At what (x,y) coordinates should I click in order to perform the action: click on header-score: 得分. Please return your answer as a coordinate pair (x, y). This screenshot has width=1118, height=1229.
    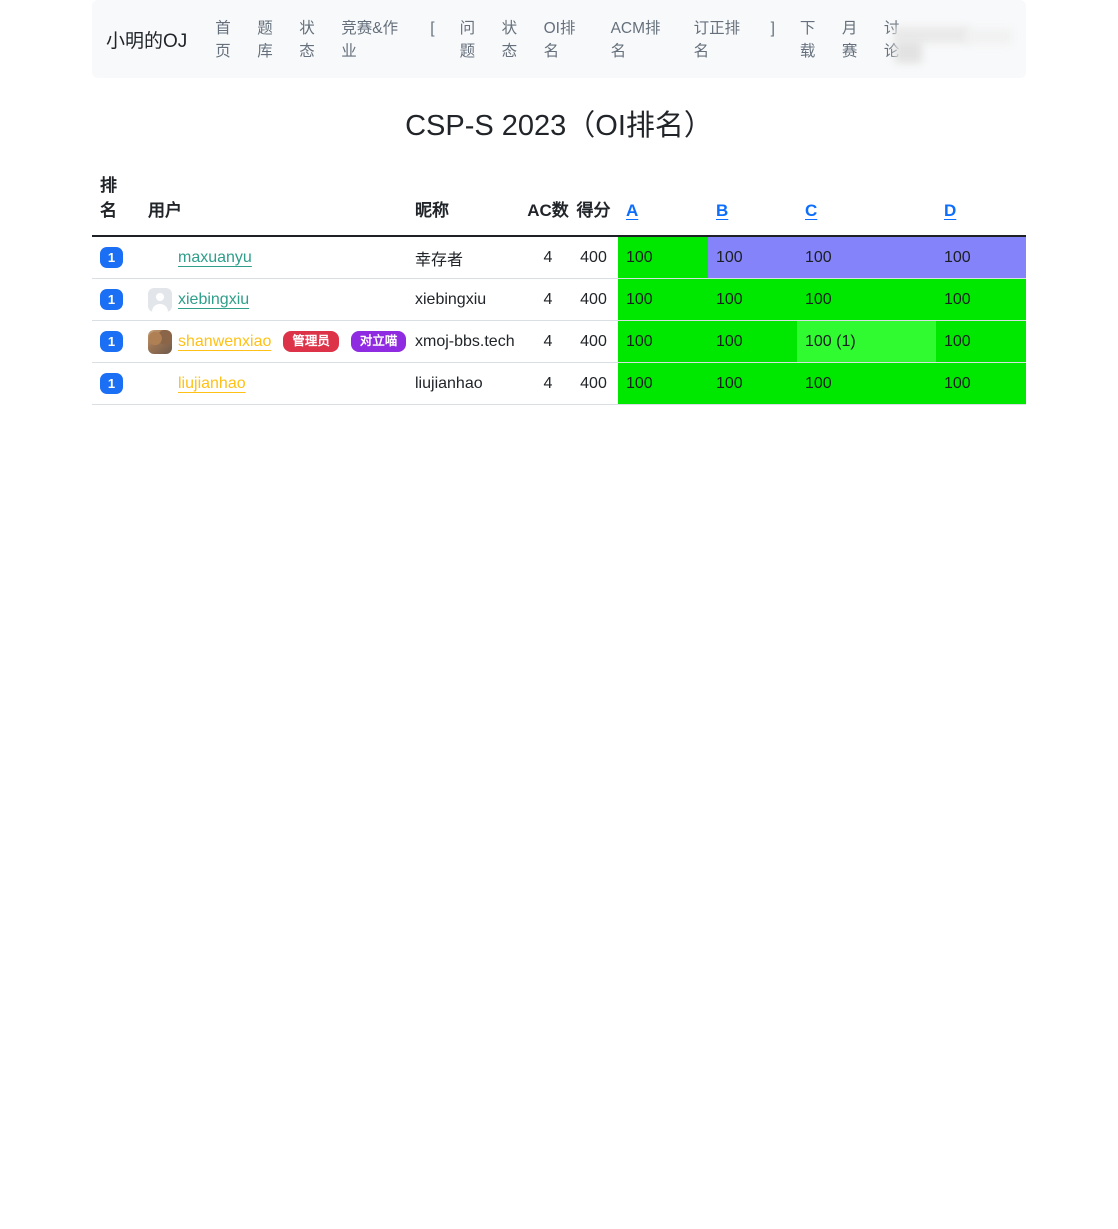
    Looking at the image, I should click on (593, 201).